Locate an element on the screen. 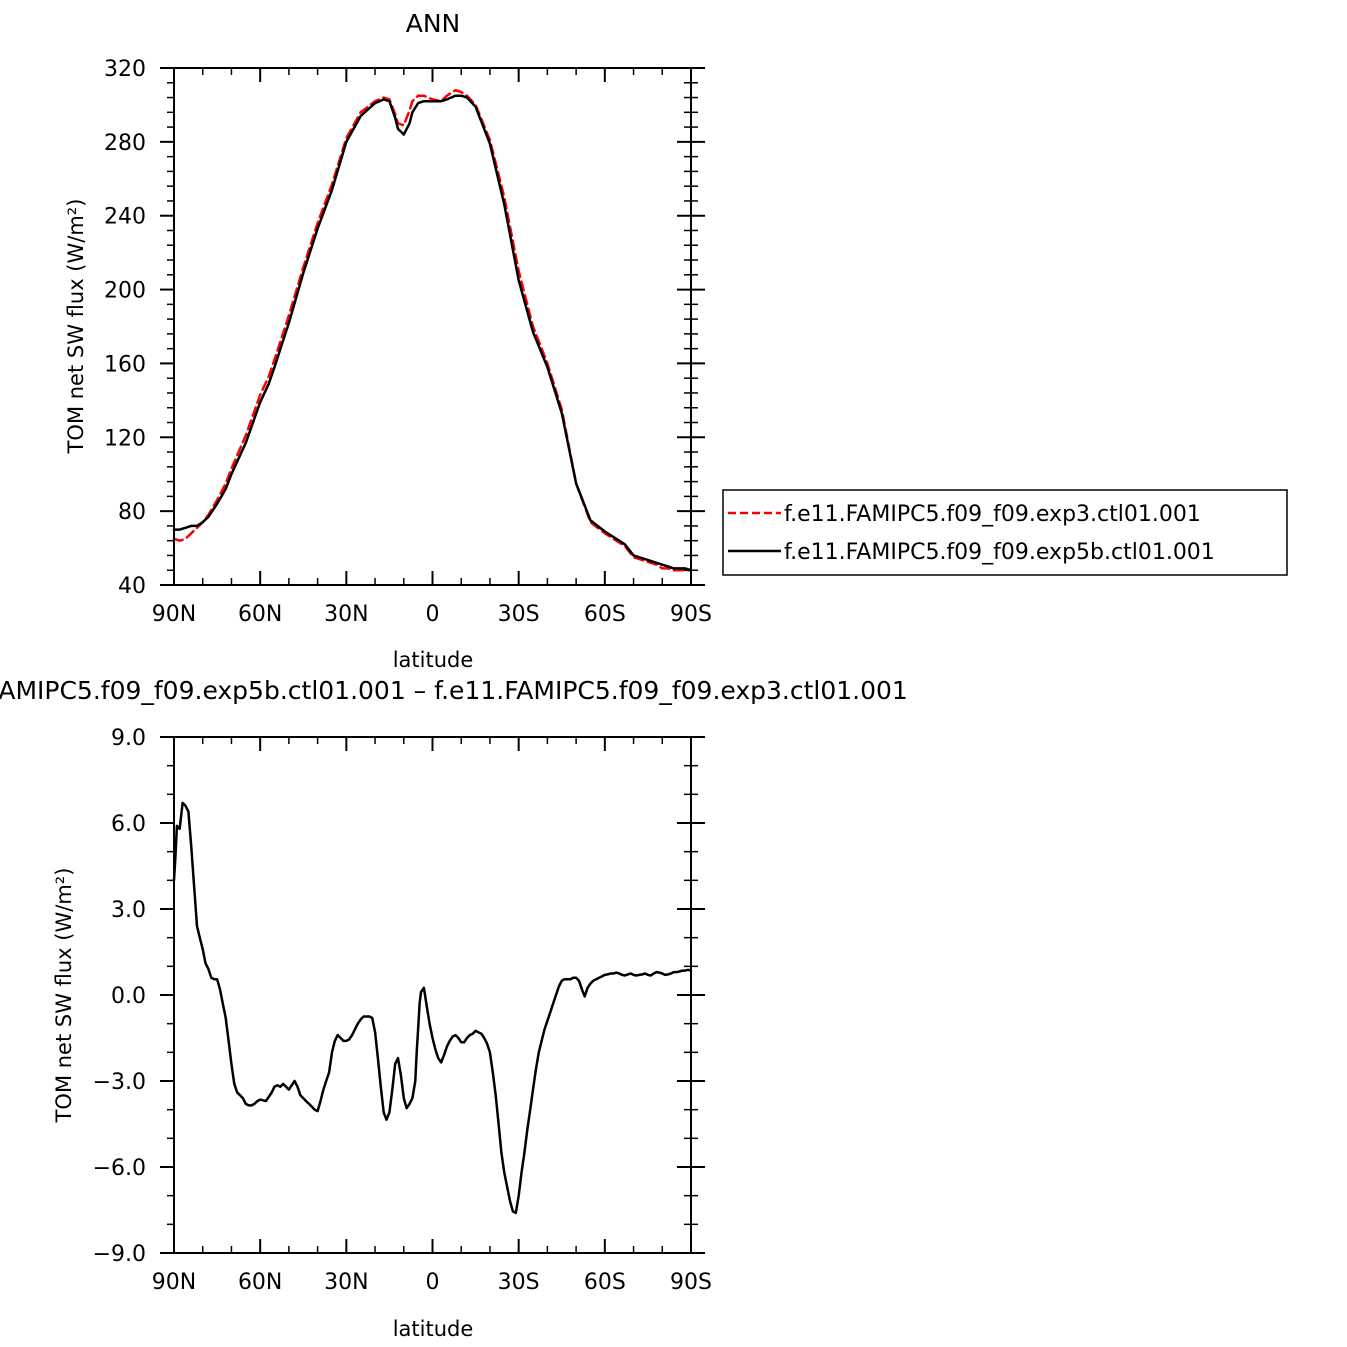 This screenshot has height=1347, width=1347. bottom-ytick-label: −6.0 is located at coordinates (119, 1168).